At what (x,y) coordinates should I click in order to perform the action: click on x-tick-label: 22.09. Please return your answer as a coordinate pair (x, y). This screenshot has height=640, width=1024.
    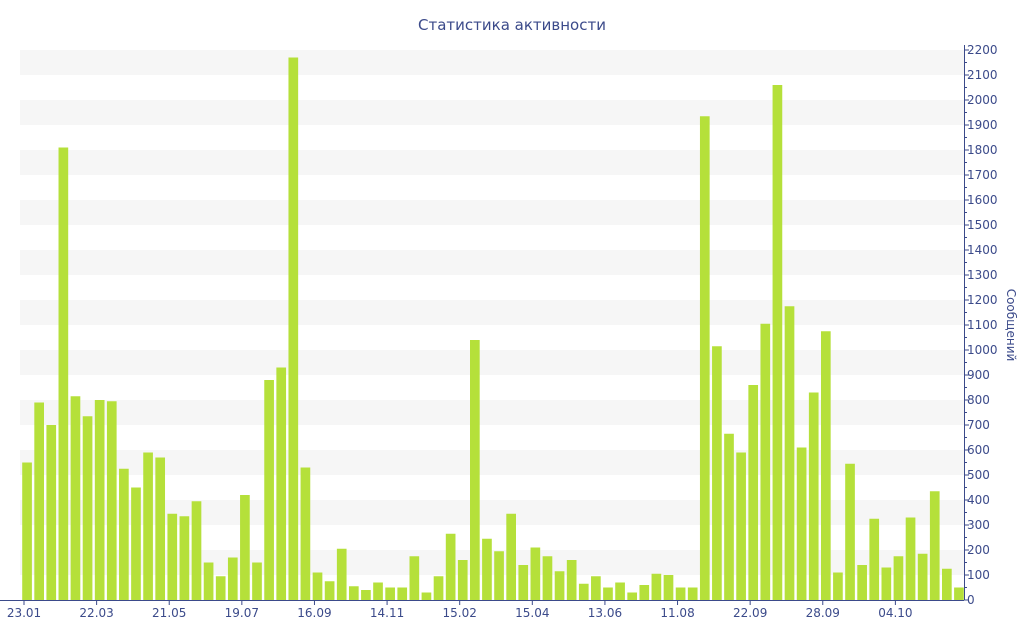
    Looking at the image, I should click on (750, 613).